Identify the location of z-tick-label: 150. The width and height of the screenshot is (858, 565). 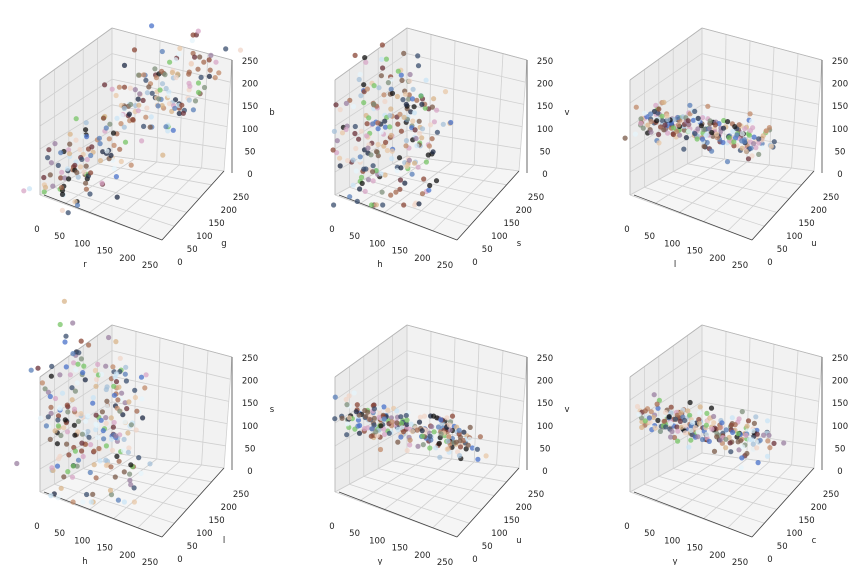
(545, 107).